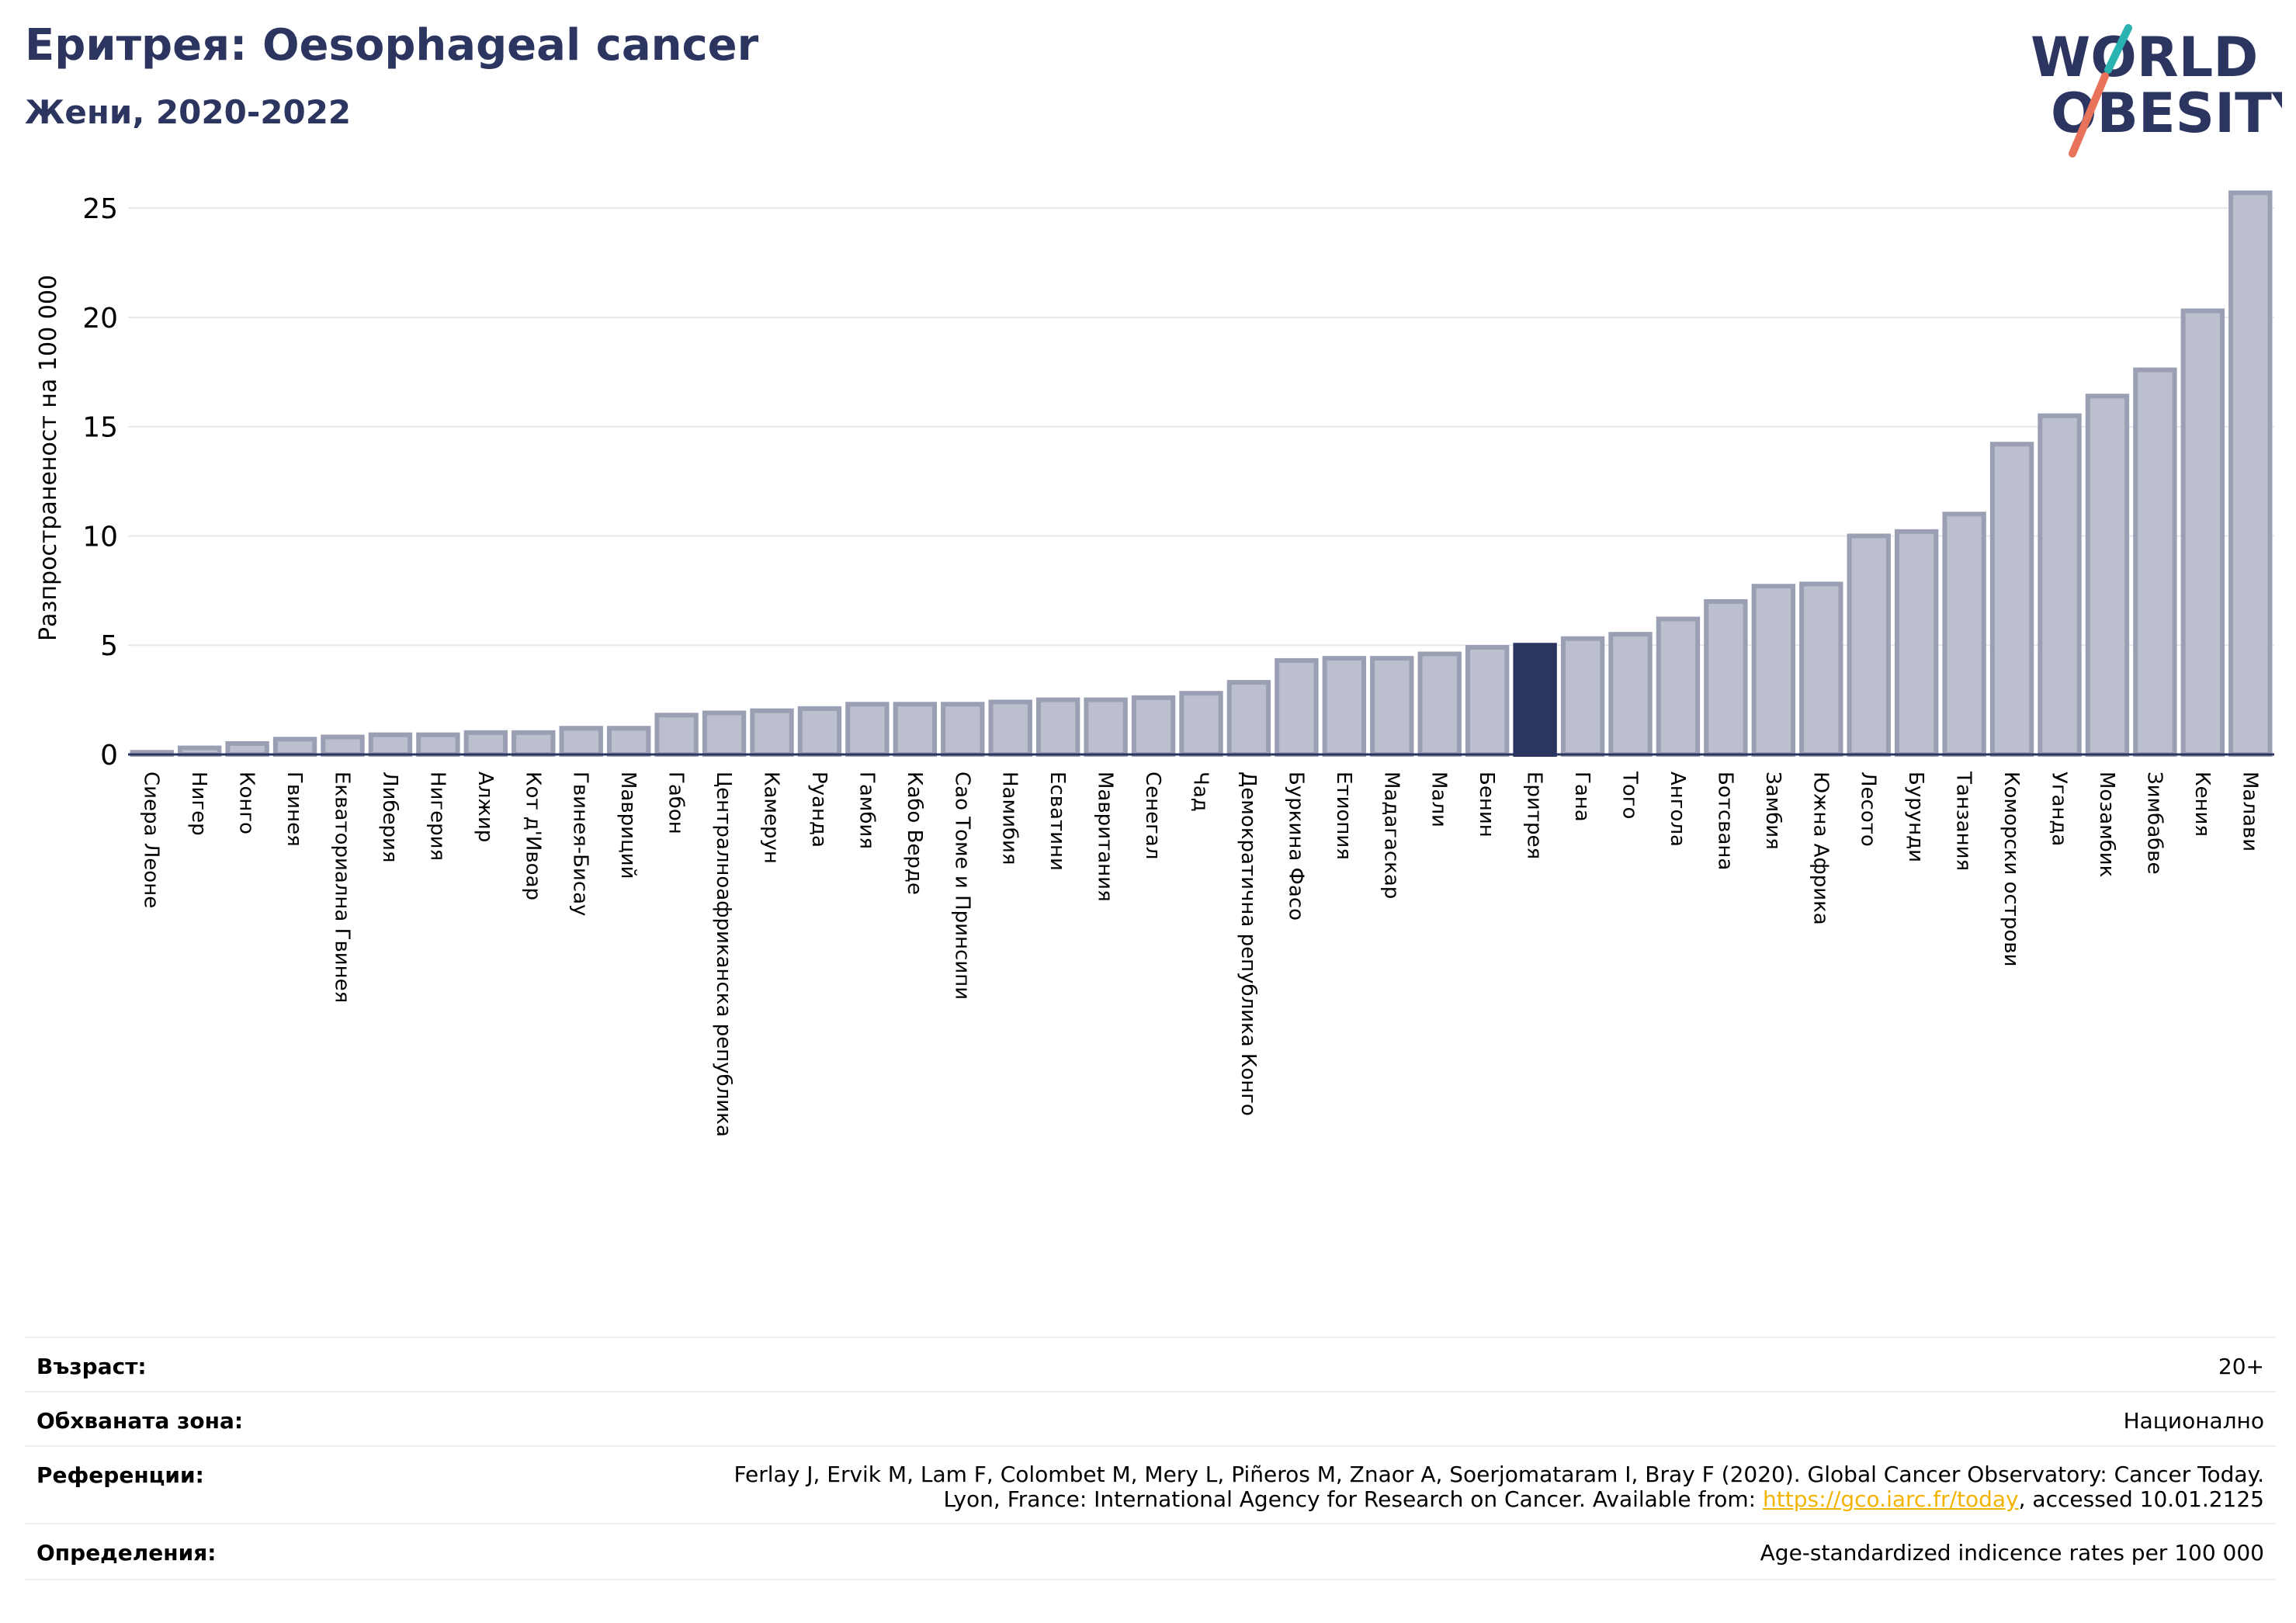  I want to click on x-tick-label: Етиопия, so click(1343, 816).